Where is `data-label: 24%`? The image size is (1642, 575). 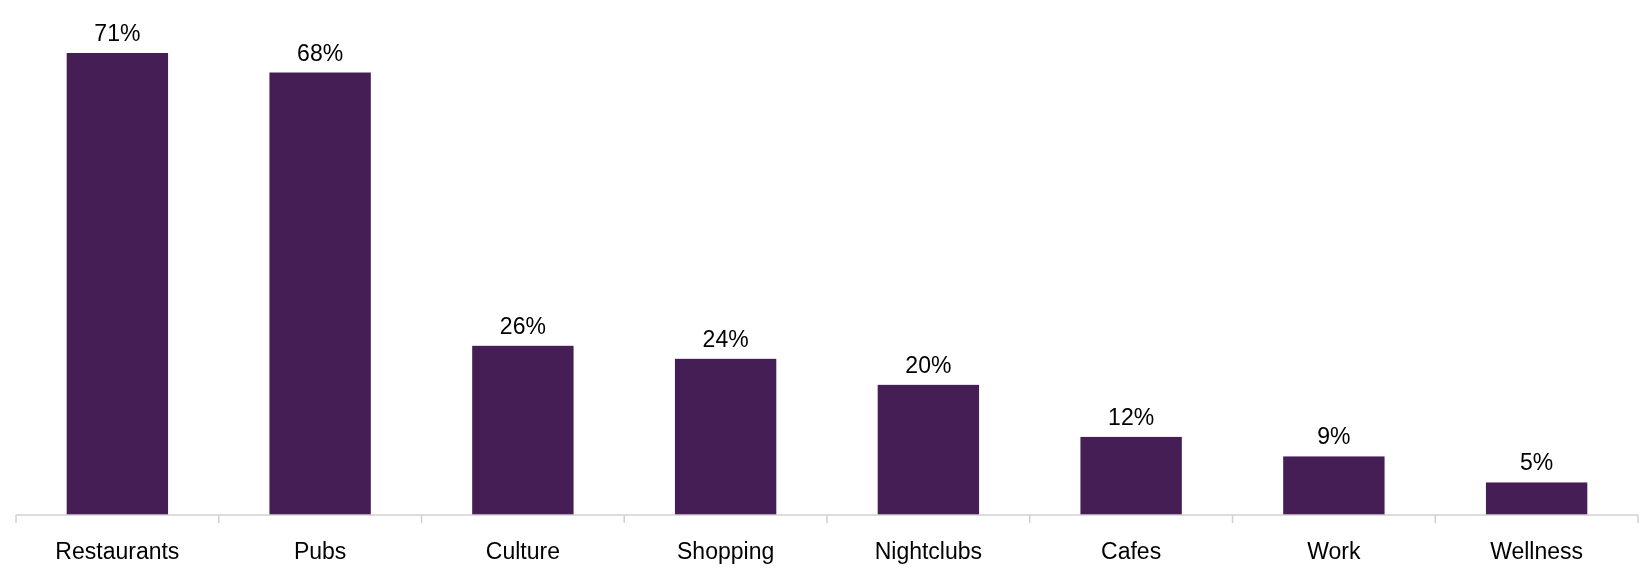
data-label: 24% is located at coordinates (725, 338).